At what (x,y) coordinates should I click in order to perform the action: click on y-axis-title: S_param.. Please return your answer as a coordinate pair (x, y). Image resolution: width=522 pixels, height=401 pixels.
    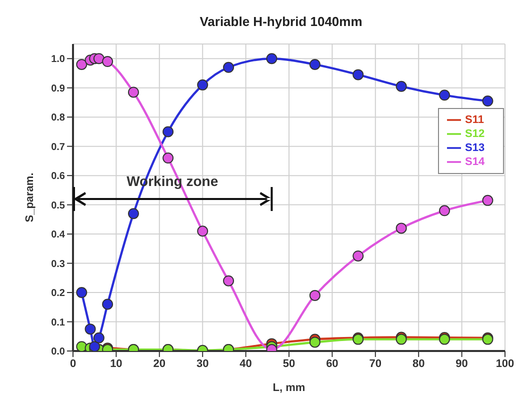
    Looking at the image, I should click on (30, 197).